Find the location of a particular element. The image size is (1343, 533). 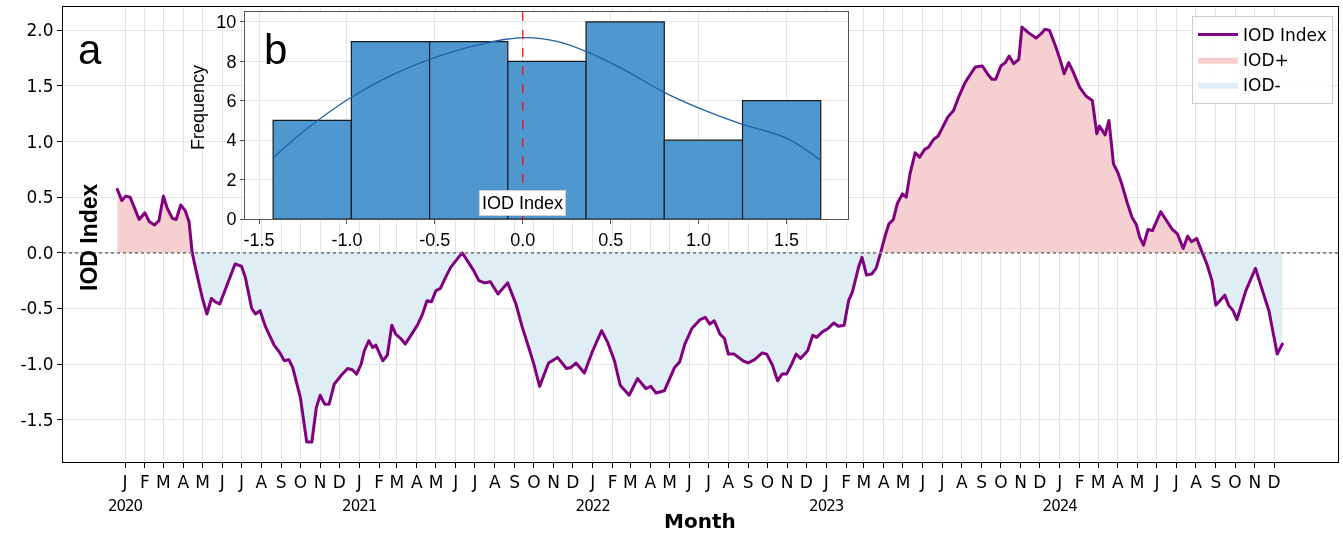

x-tick-label: 1.5 is located at coordinates (786, 239).